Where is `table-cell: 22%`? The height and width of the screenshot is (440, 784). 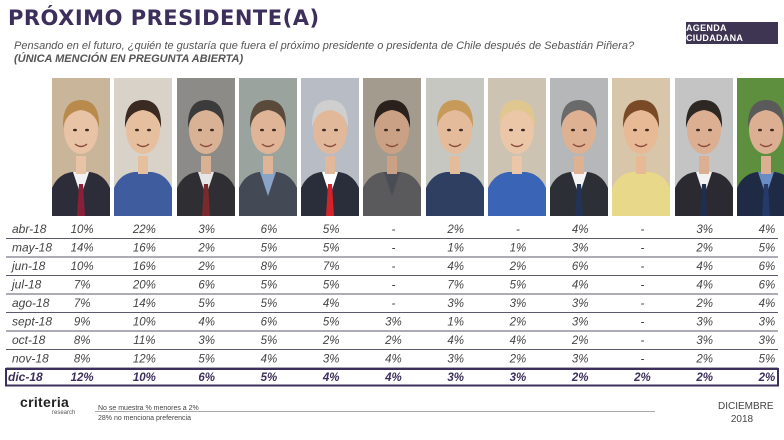 table-cell: 22% is located at coordinates (144, 230).